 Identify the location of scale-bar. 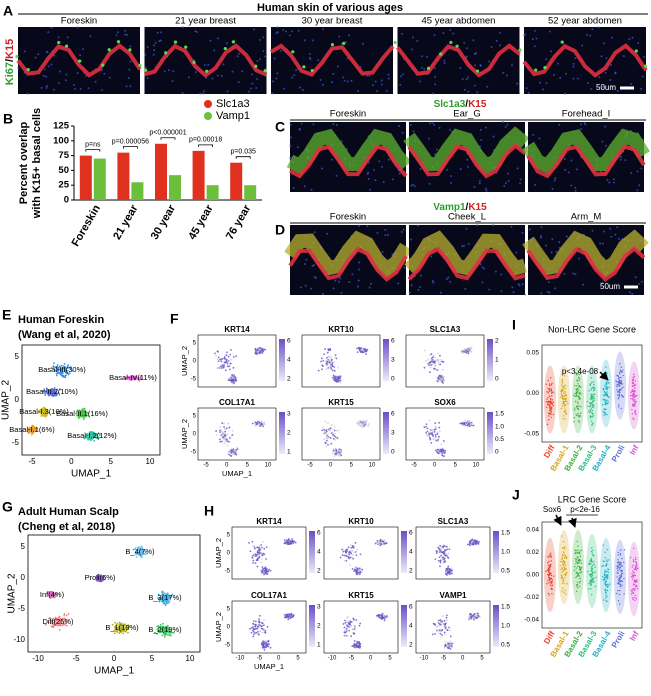
(631, 287).